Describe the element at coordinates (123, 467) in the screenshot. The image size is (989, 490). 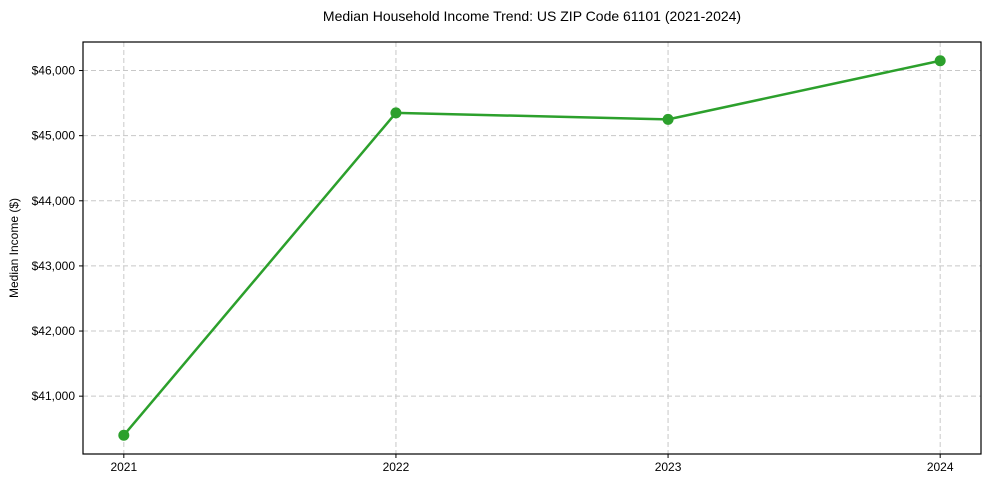
I see `x-tick-label: 2021` at that location.